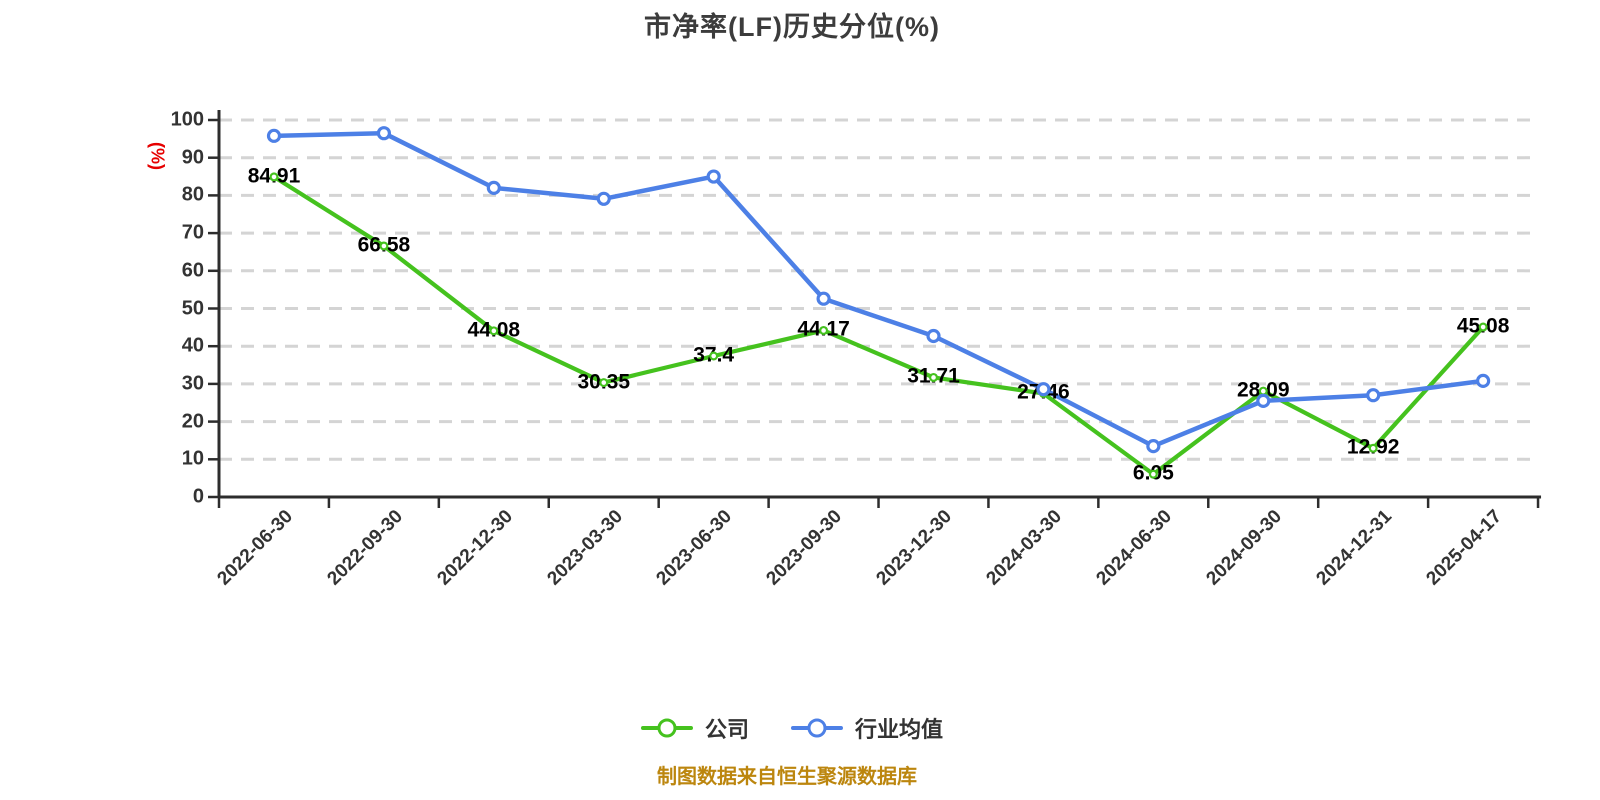  What do you see at coordinates (604, 382) in the screenshot?
I see `company-value-label: 30.35` at bounding box center [604, 382].